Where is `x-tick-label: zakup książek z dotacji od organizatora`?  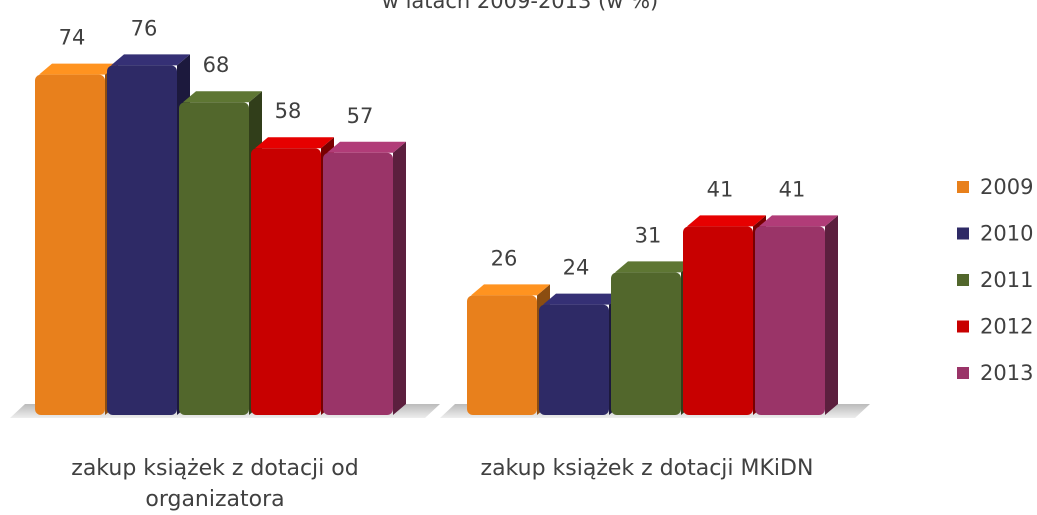
x-tick-label: zakup książek z dotacji od organizatora is located at coordinates (215, 484).